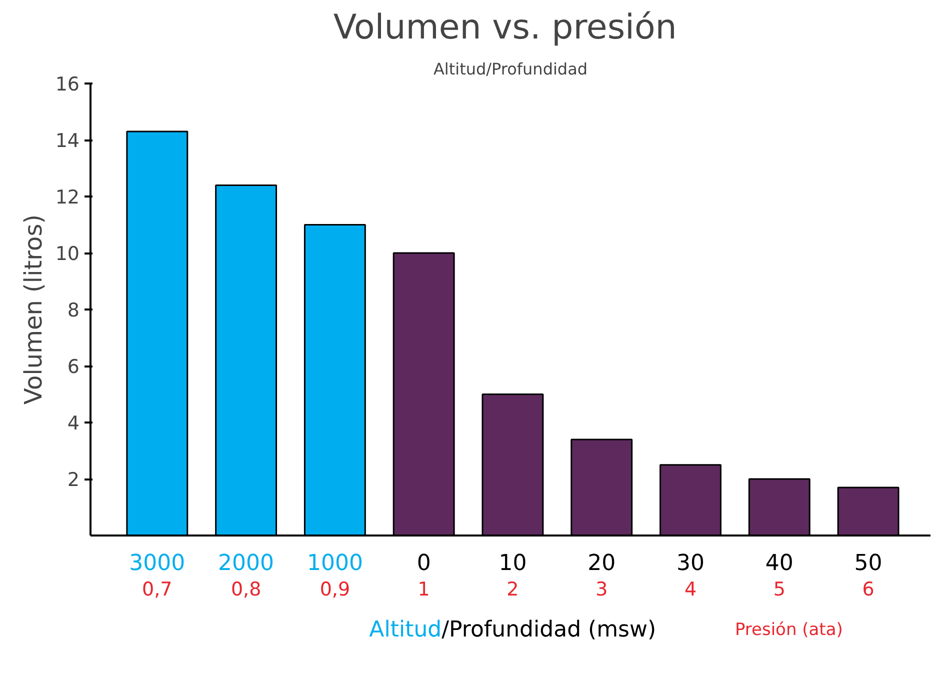 Image resolution: width=942 pixels, height=680 pixels. I want to click on category-label: 3000 0,7, so click(157, 575).